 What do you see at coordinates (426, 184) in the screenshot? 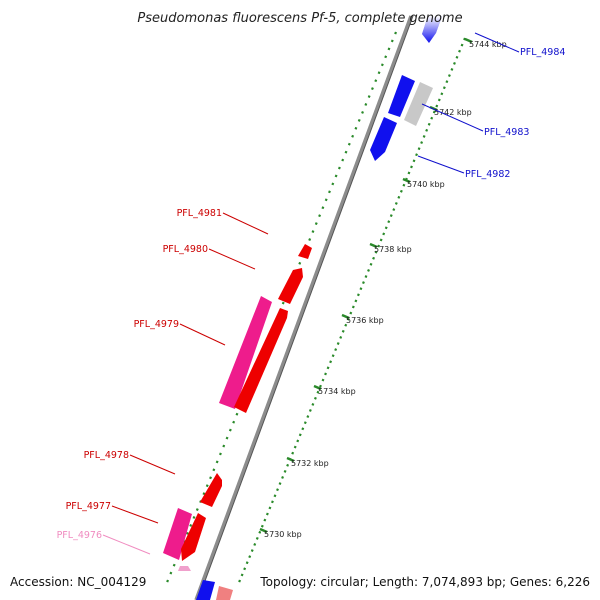
I see `tick-label: 5740 kbp` at bounding box center [426, 184].